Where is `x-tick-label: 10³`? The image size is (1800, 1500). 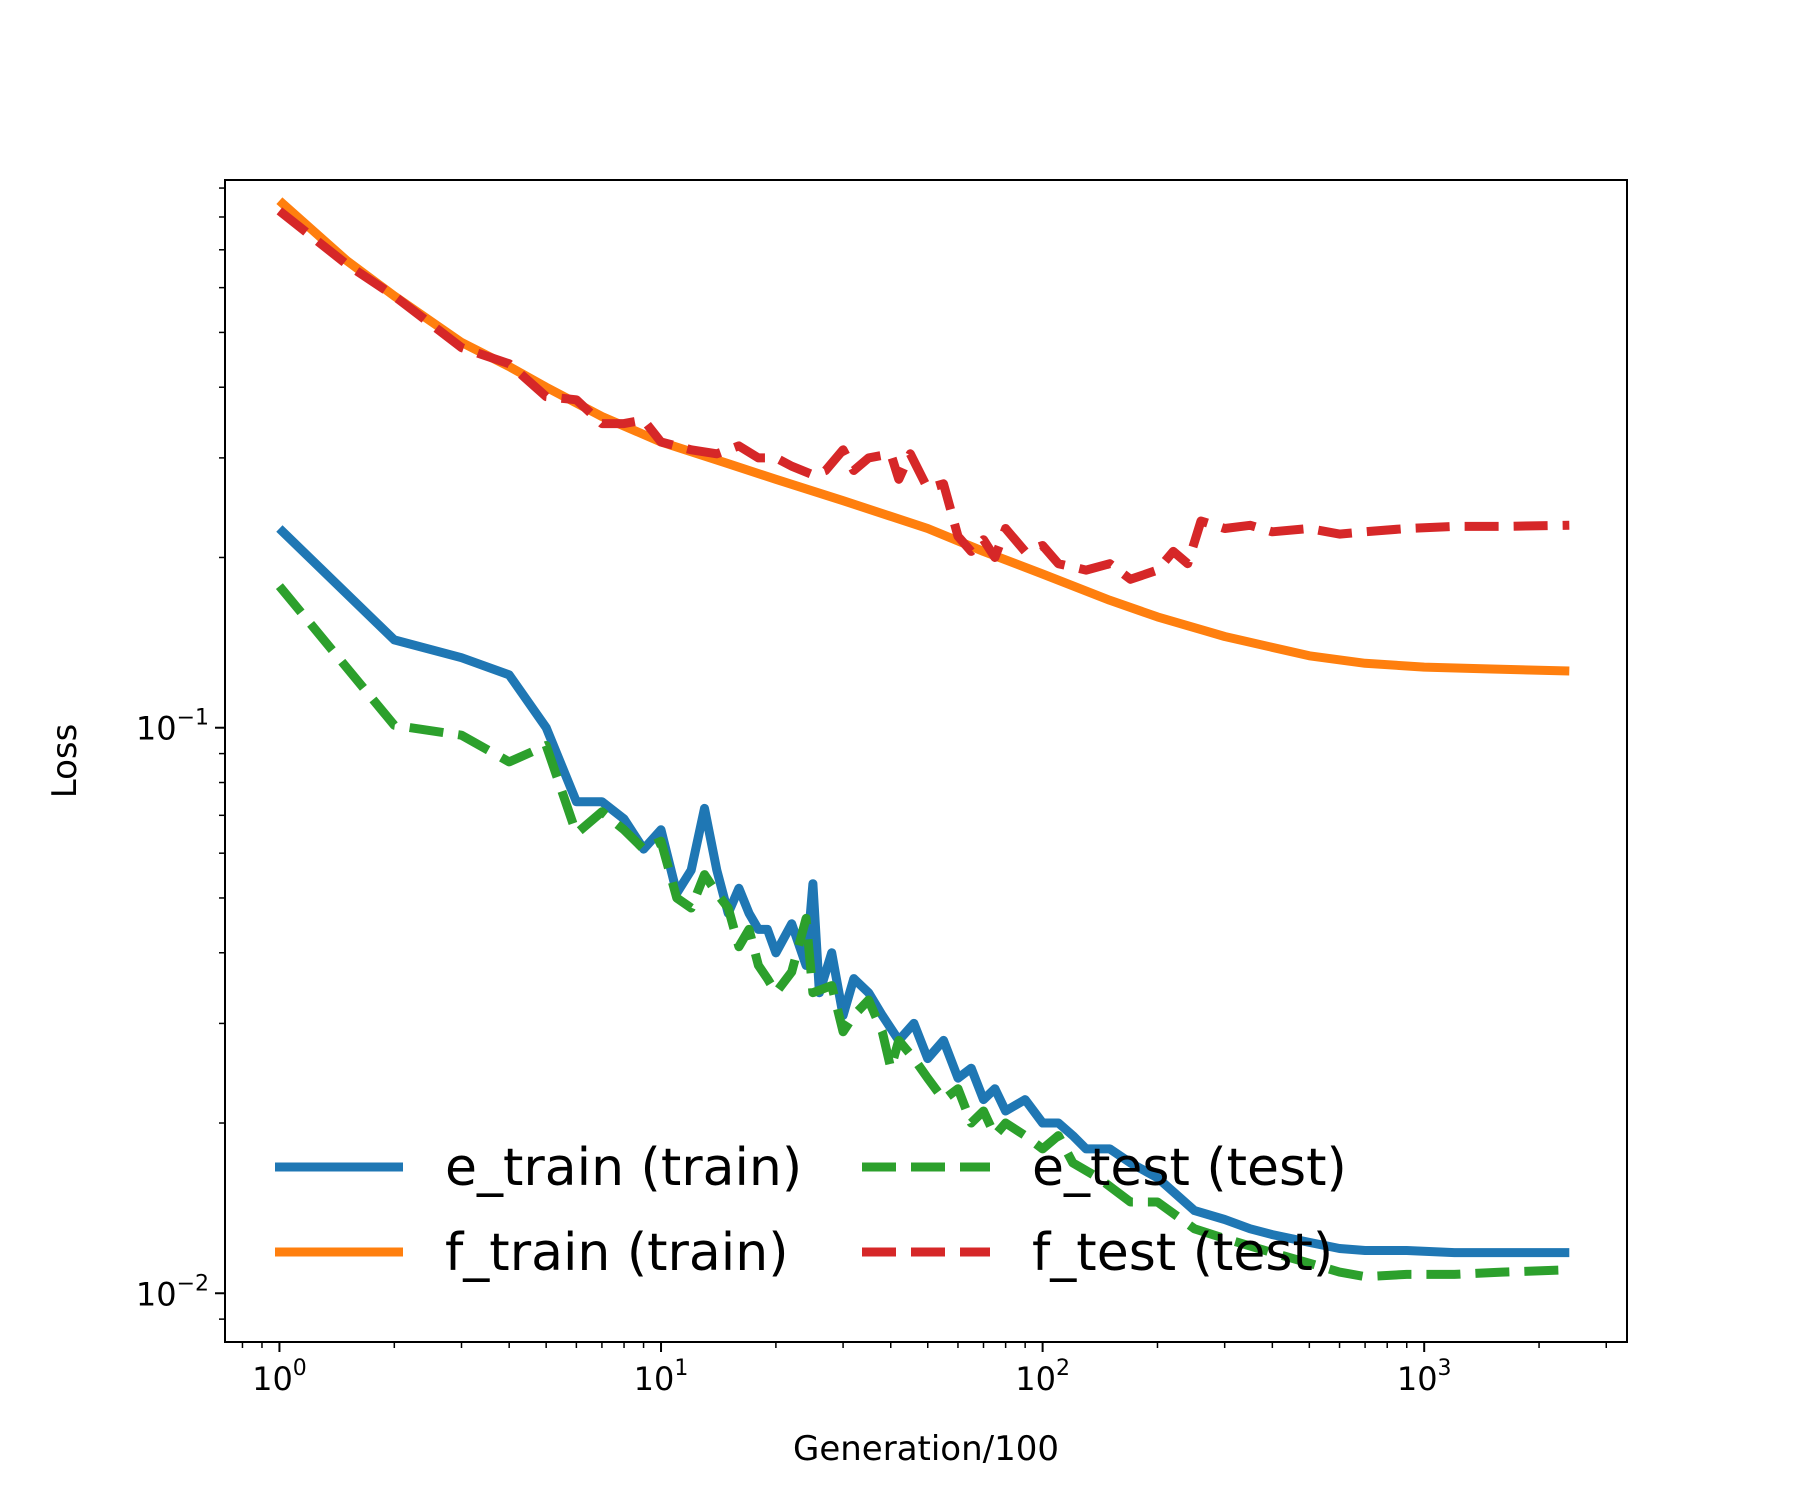
x-tick-label: 10³ is located at coordinates (1424, 1377).